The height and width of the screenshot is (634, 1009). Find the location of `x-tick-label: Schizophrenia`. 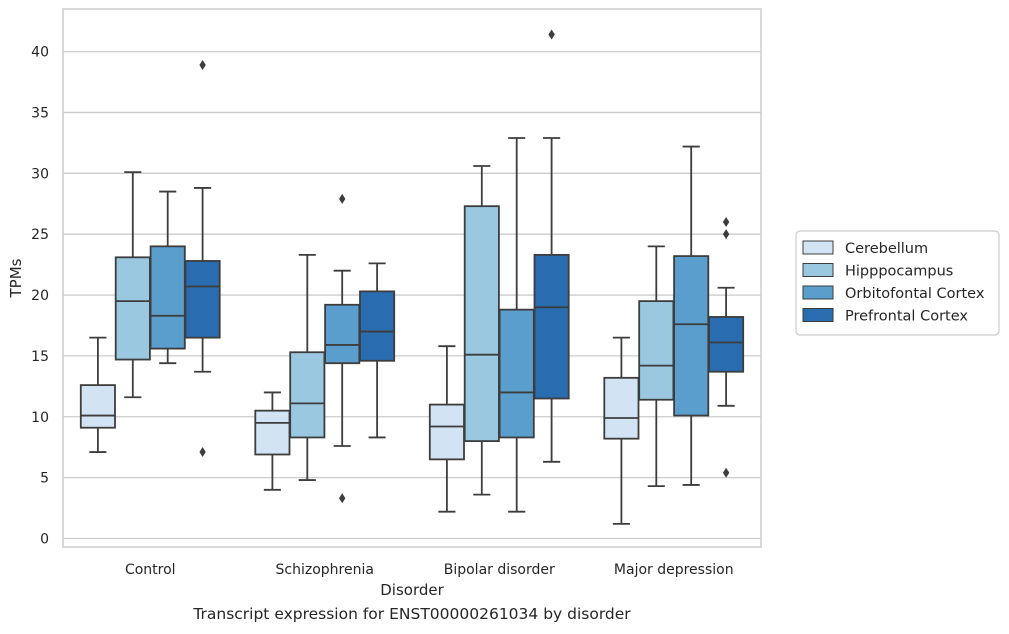

x-tick-label: Schizophrenia is located at coordinates (325, 570).